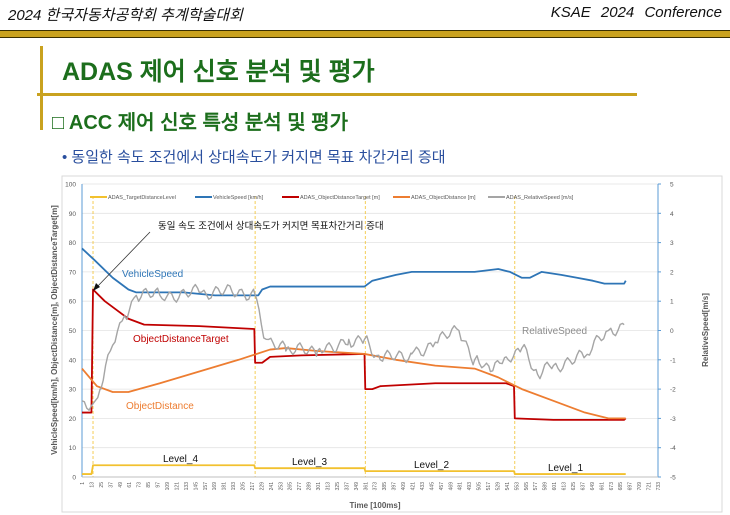 The height and width of the screenshot is (515, 730). Describe the element at coordinates (631, 486) in the screenshot. I see `x-tick-label: 697` at that location.